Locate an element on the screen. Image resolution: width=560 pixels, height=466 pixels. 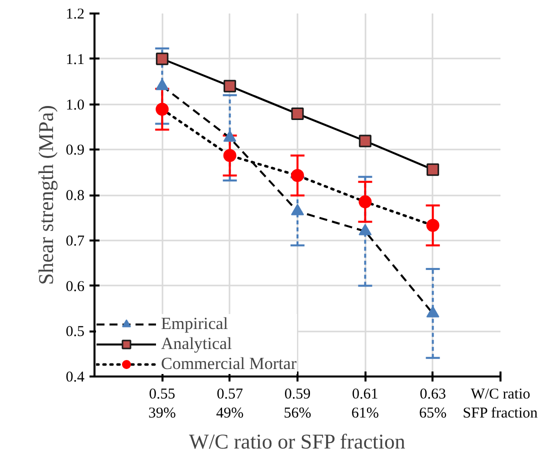
y-tick-label: 0.8 is located at coordinates (75, 196).